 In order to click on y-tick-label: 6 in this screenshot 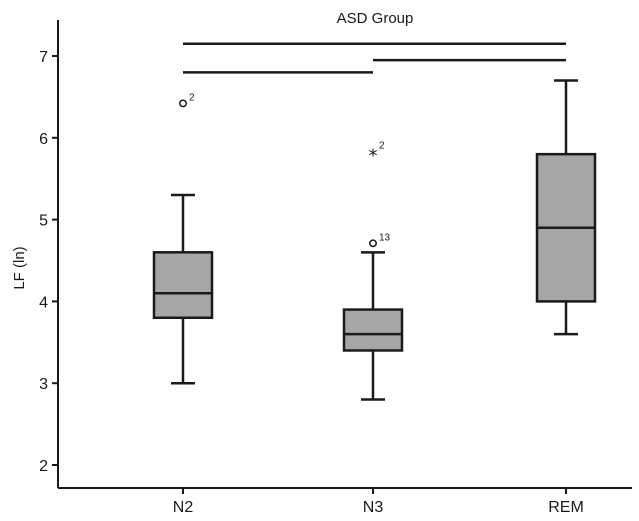, I will do `click(43, 139)`.